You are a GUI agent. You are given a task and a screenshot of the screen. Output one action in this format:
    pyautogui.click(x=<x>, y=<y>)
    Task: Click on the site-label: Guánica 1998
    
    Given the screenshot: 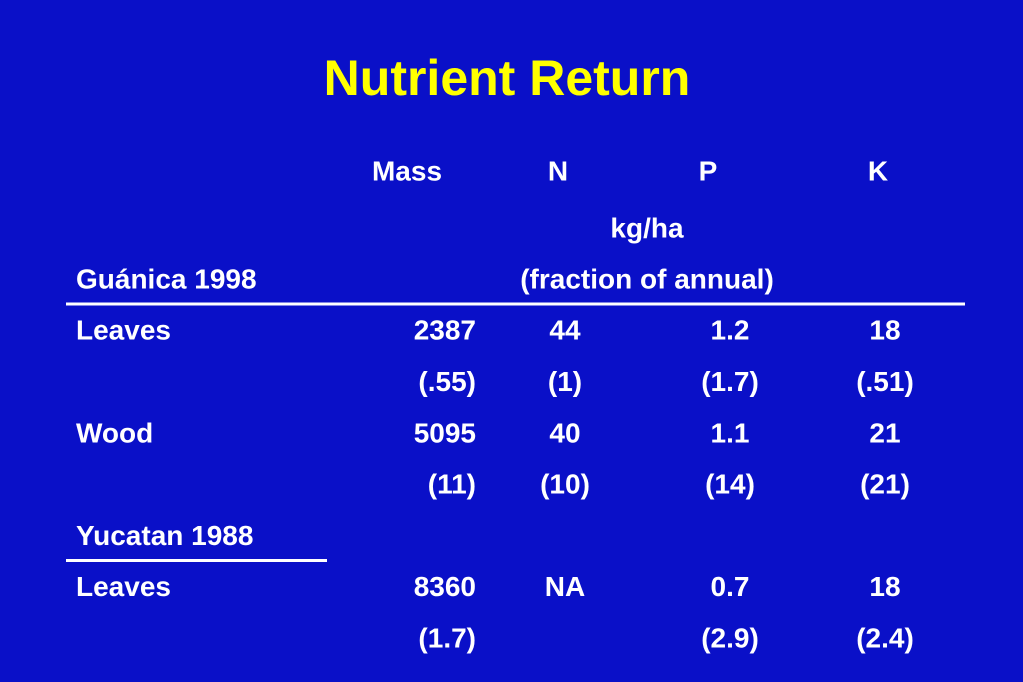 What is the action you would take?
    pyautogui.click(x=166, y=278)
    